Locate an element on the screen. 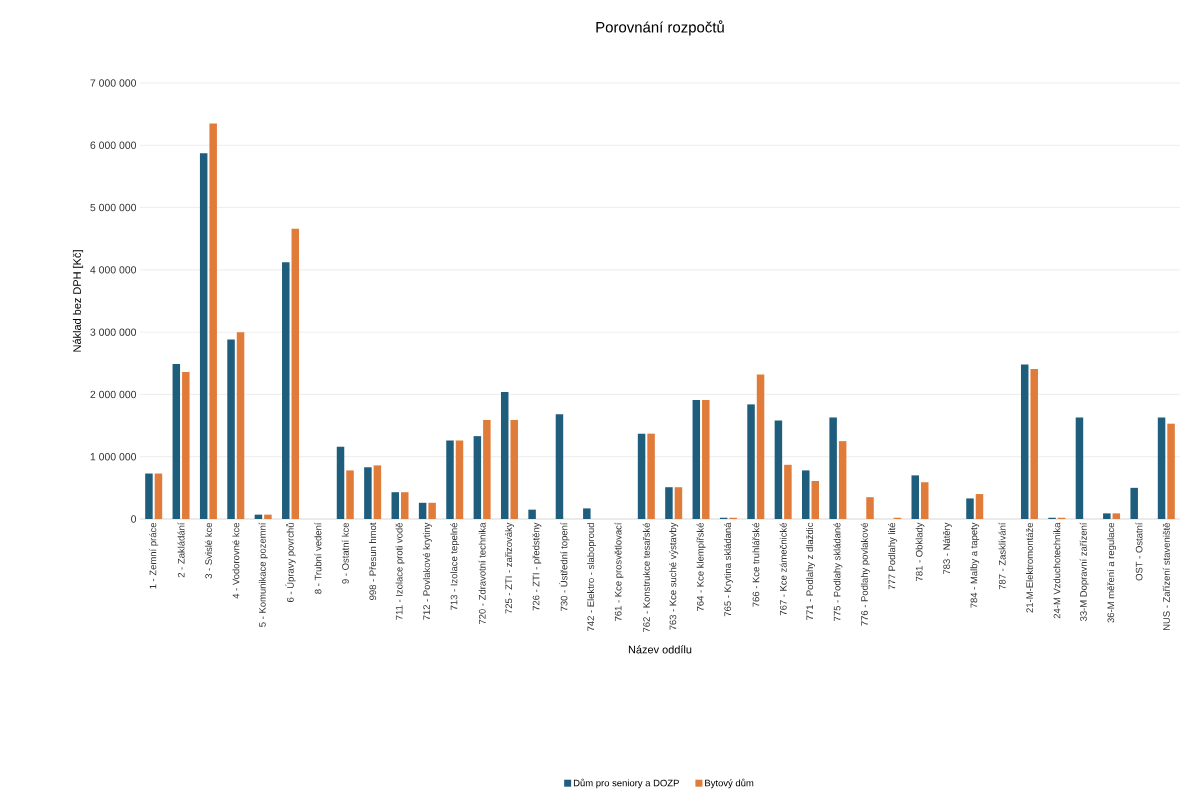  x-tick-label: 36-M měření a regulace is located at coordinates (1112, 572).